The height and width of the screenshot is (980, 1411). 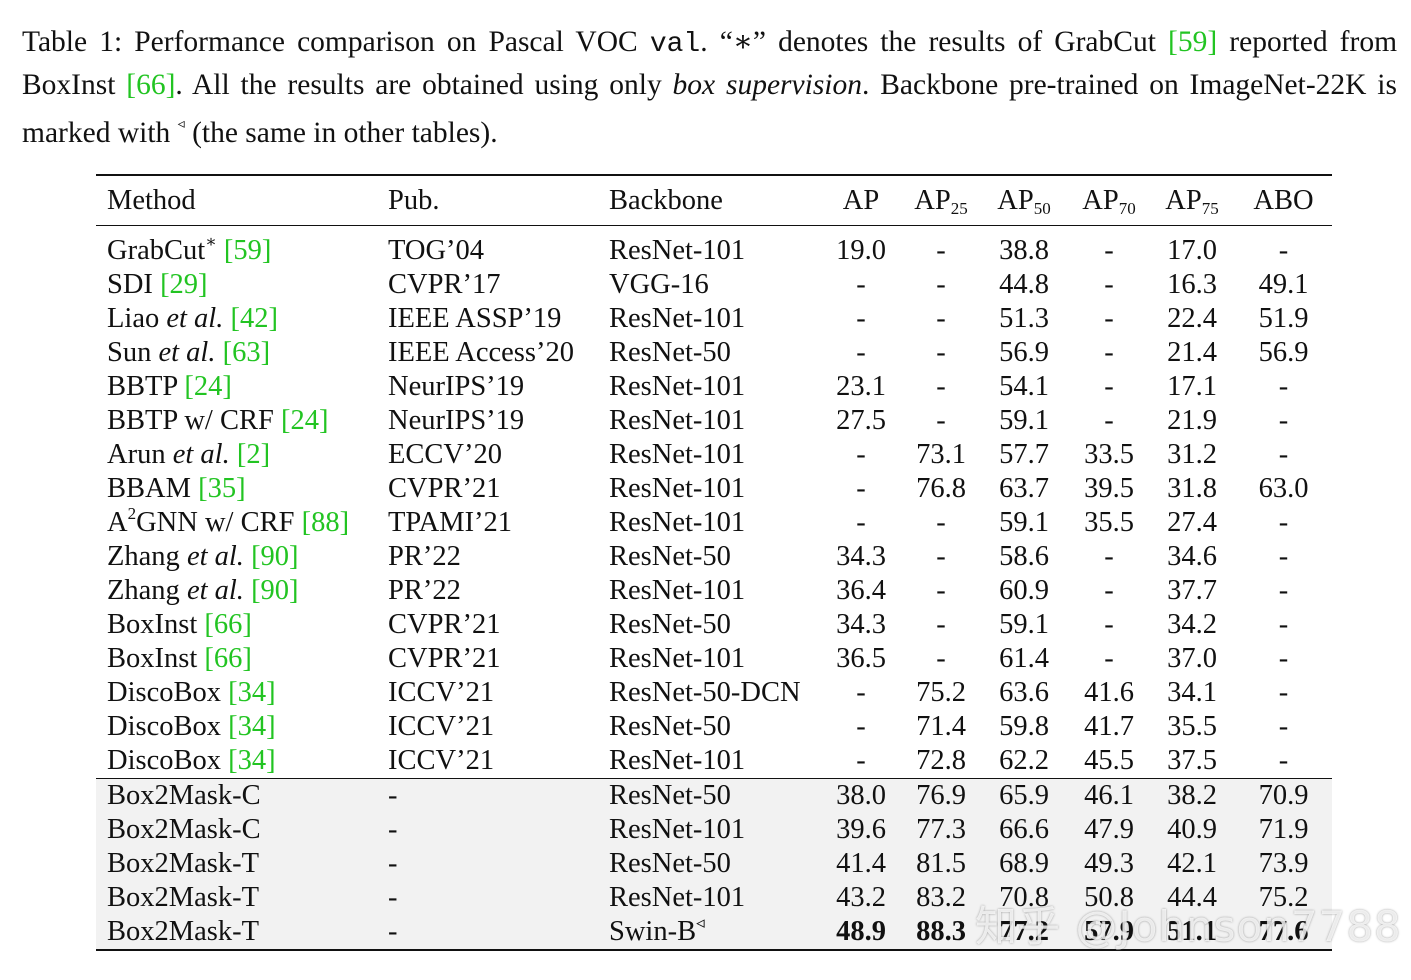 I want to click on ap75-cell: 17.0, so click(x=1192, y=250).